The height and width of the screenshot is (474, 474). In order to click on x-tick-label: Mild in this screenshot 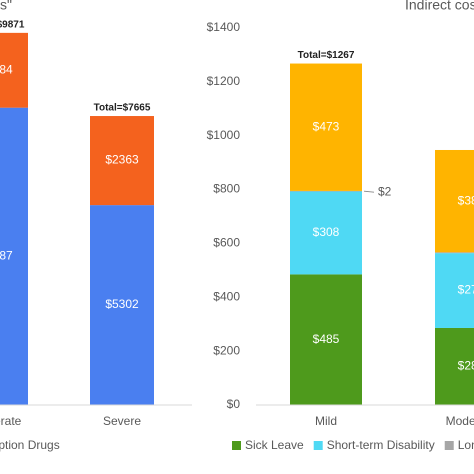, I will do `click(326, 421)`.